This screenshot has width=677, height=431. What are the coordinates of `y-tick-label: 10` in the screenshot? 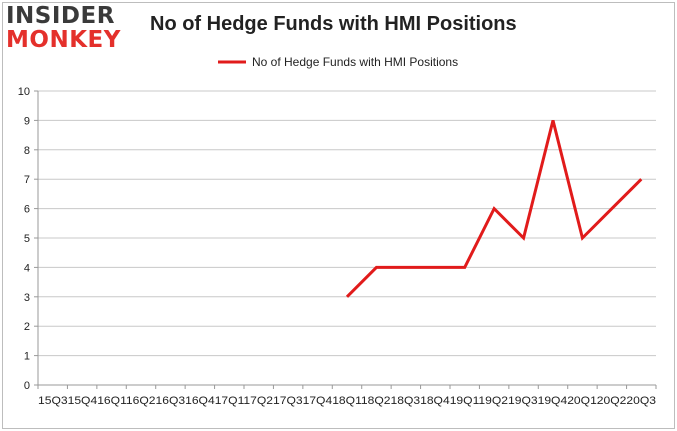 It's located at (24, 92).